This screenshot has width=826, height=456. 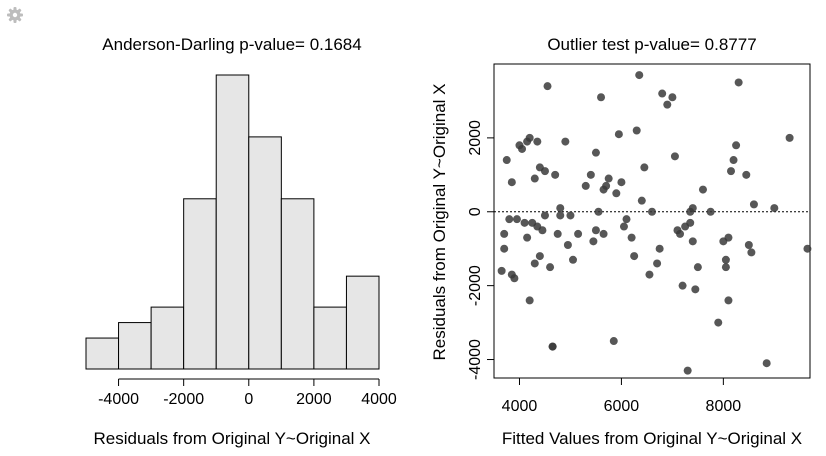 I want to click on scatter-y-tick-label: 2000, so click(x=475, y=138).